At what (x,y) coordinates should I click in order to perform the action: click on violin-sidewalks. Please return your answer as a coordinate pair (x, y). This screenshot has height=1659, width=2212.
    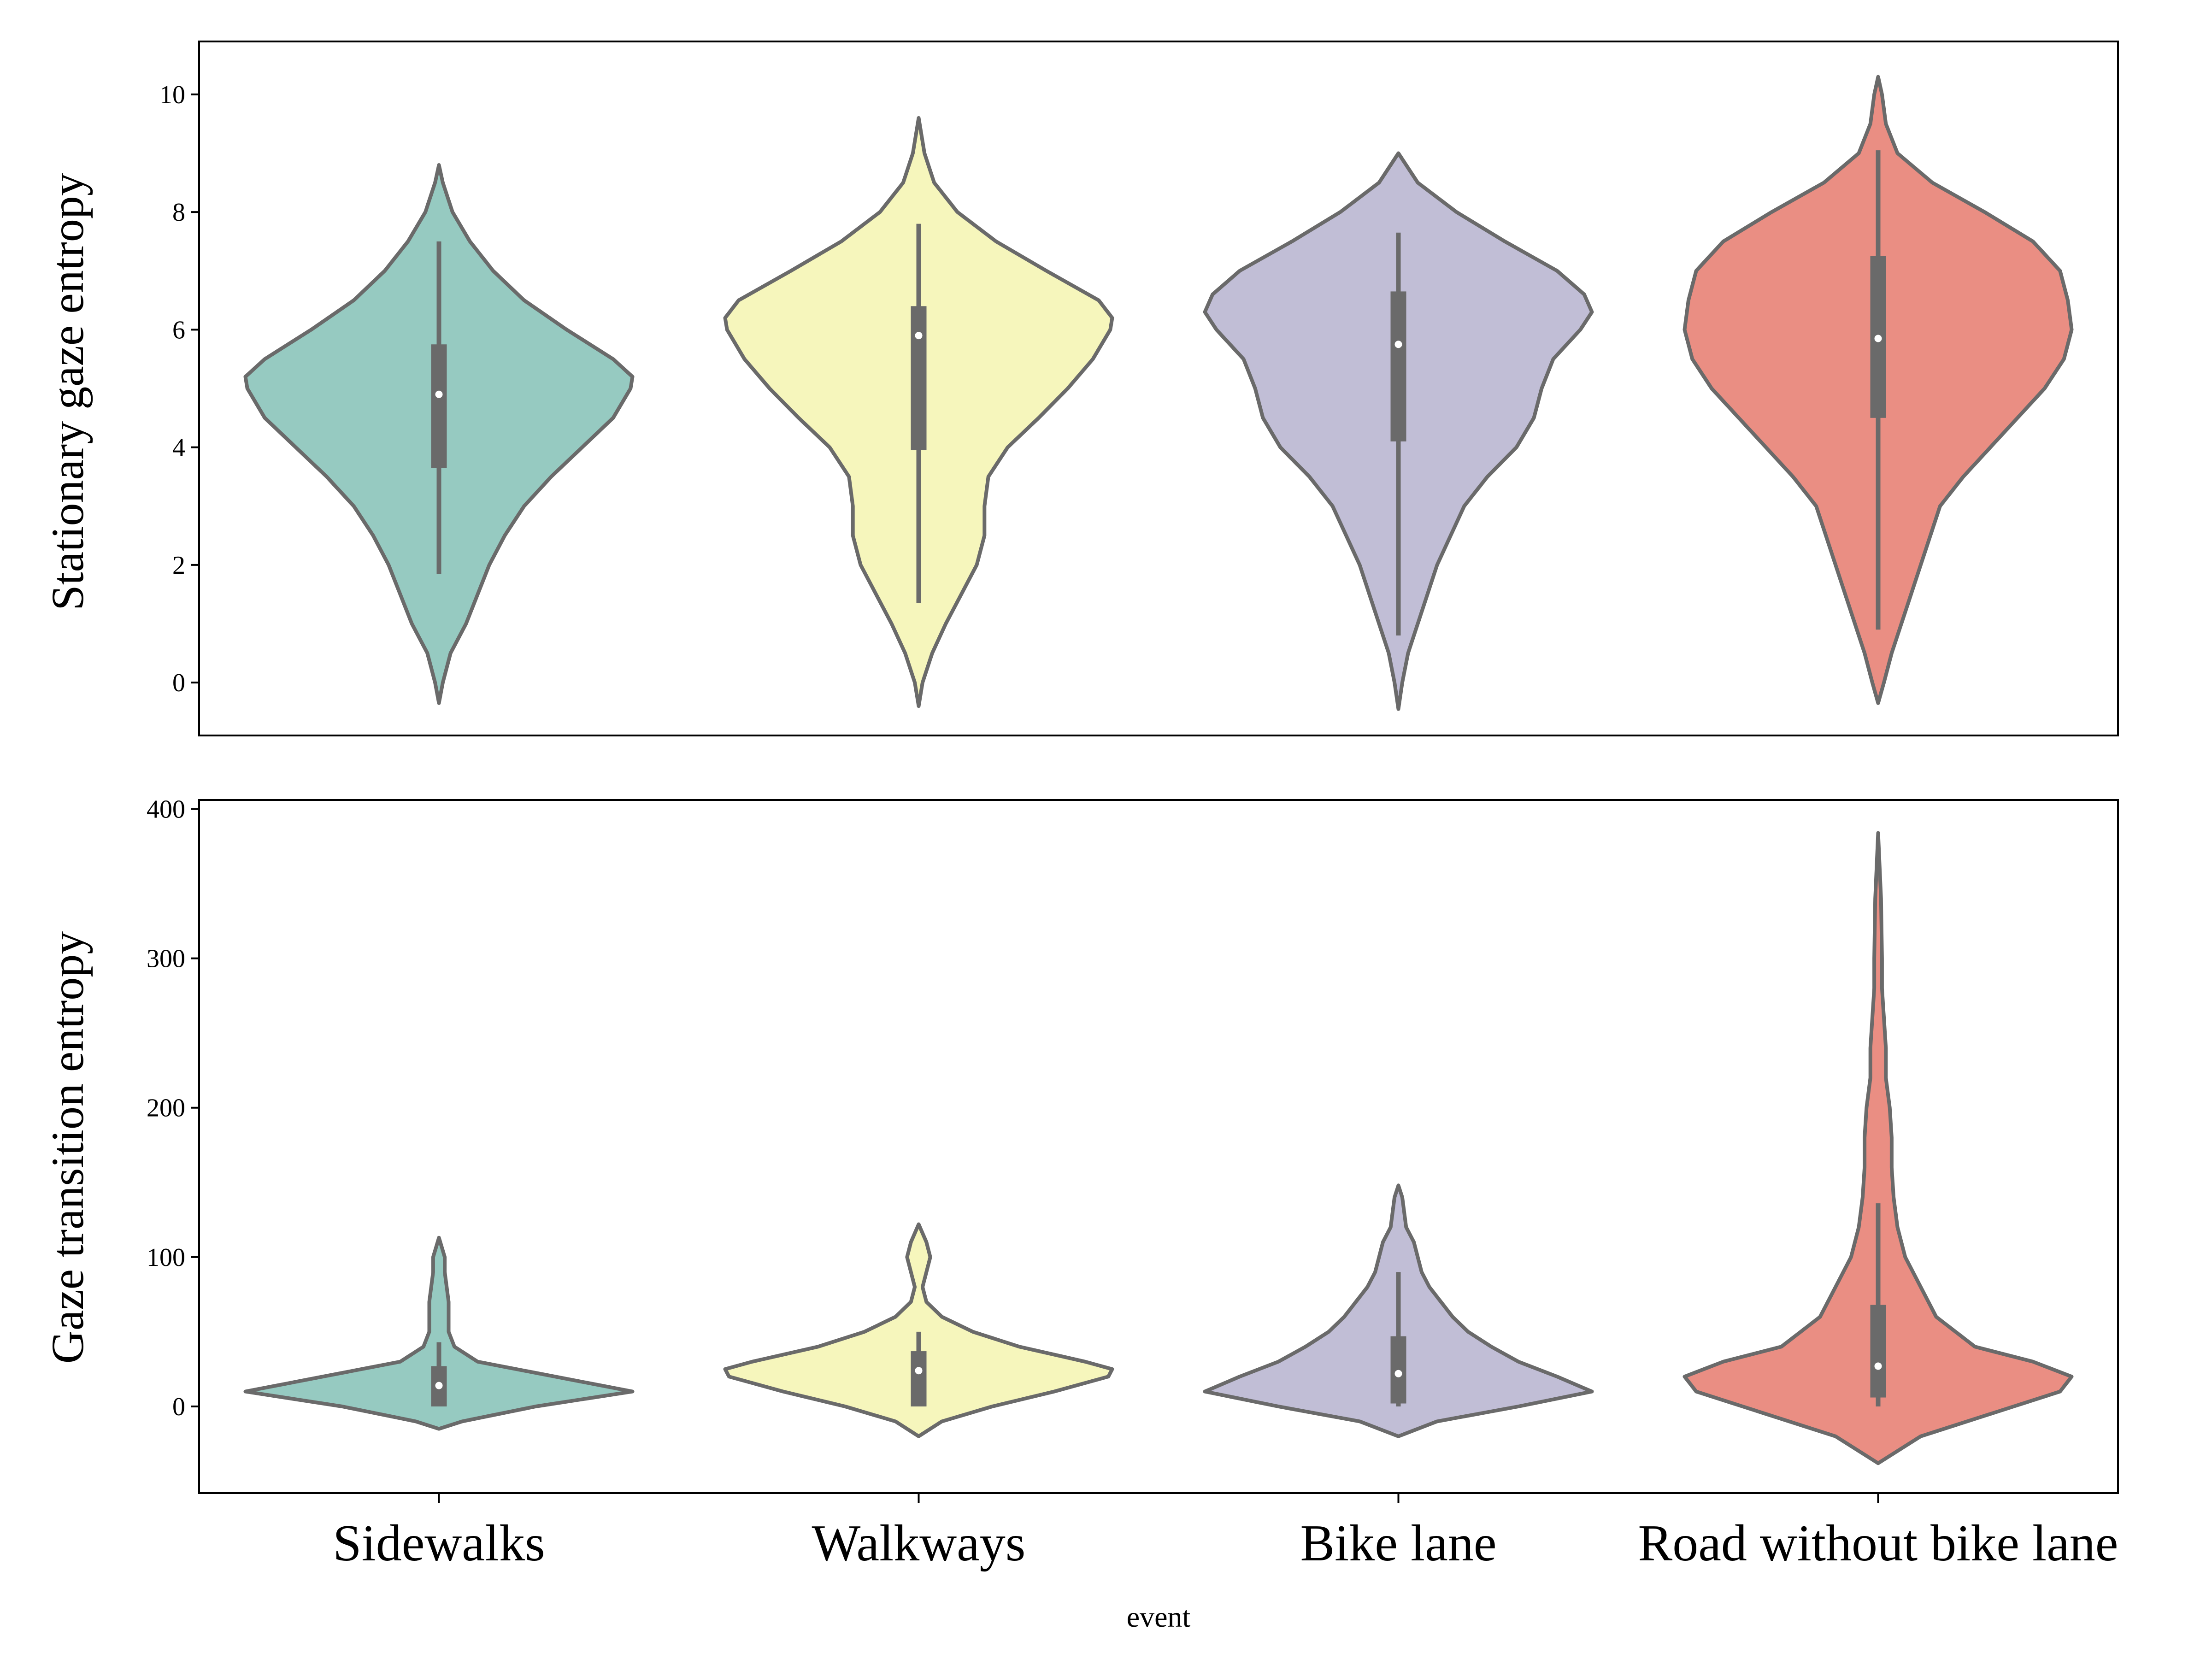
    Looking at the image, I should click on (439, 1333).